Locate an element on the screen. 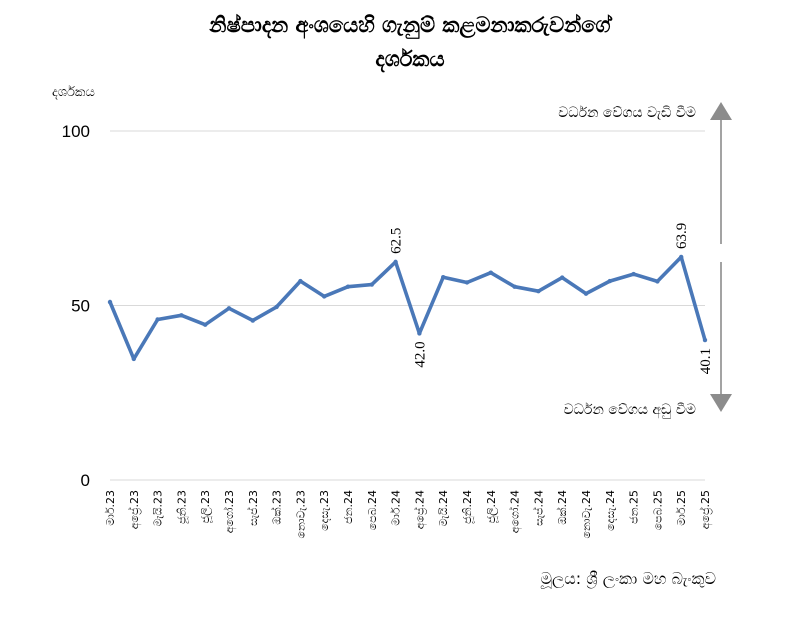 The image size is (800, 624). y-tick-label: 50 is located at coordinates (80, 306).